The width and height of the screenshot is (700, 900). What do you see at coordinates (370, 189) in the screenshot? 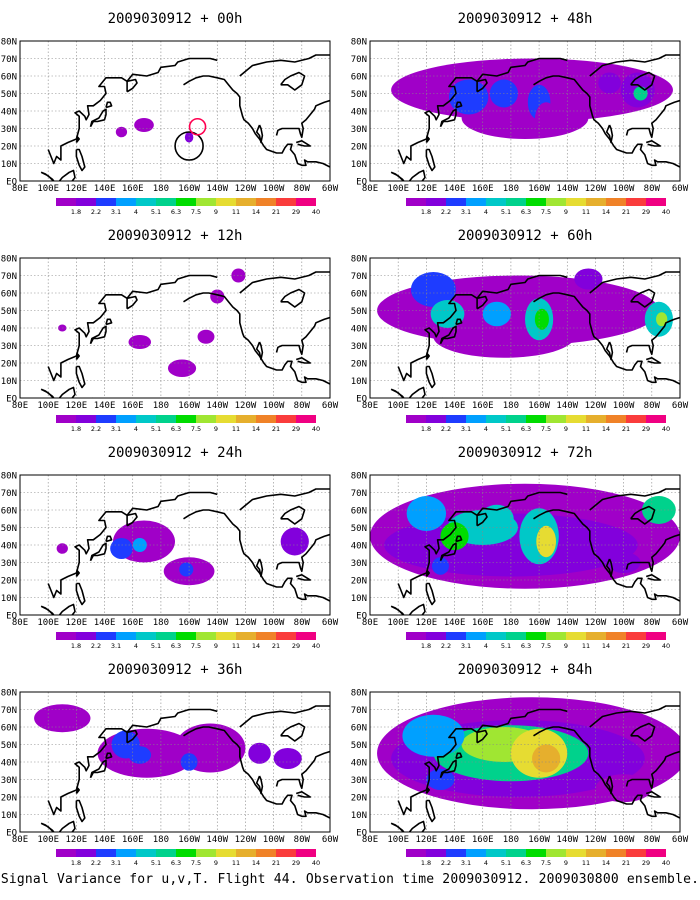
I see `longitude-label: 80E` at bounding box center [370, 189].